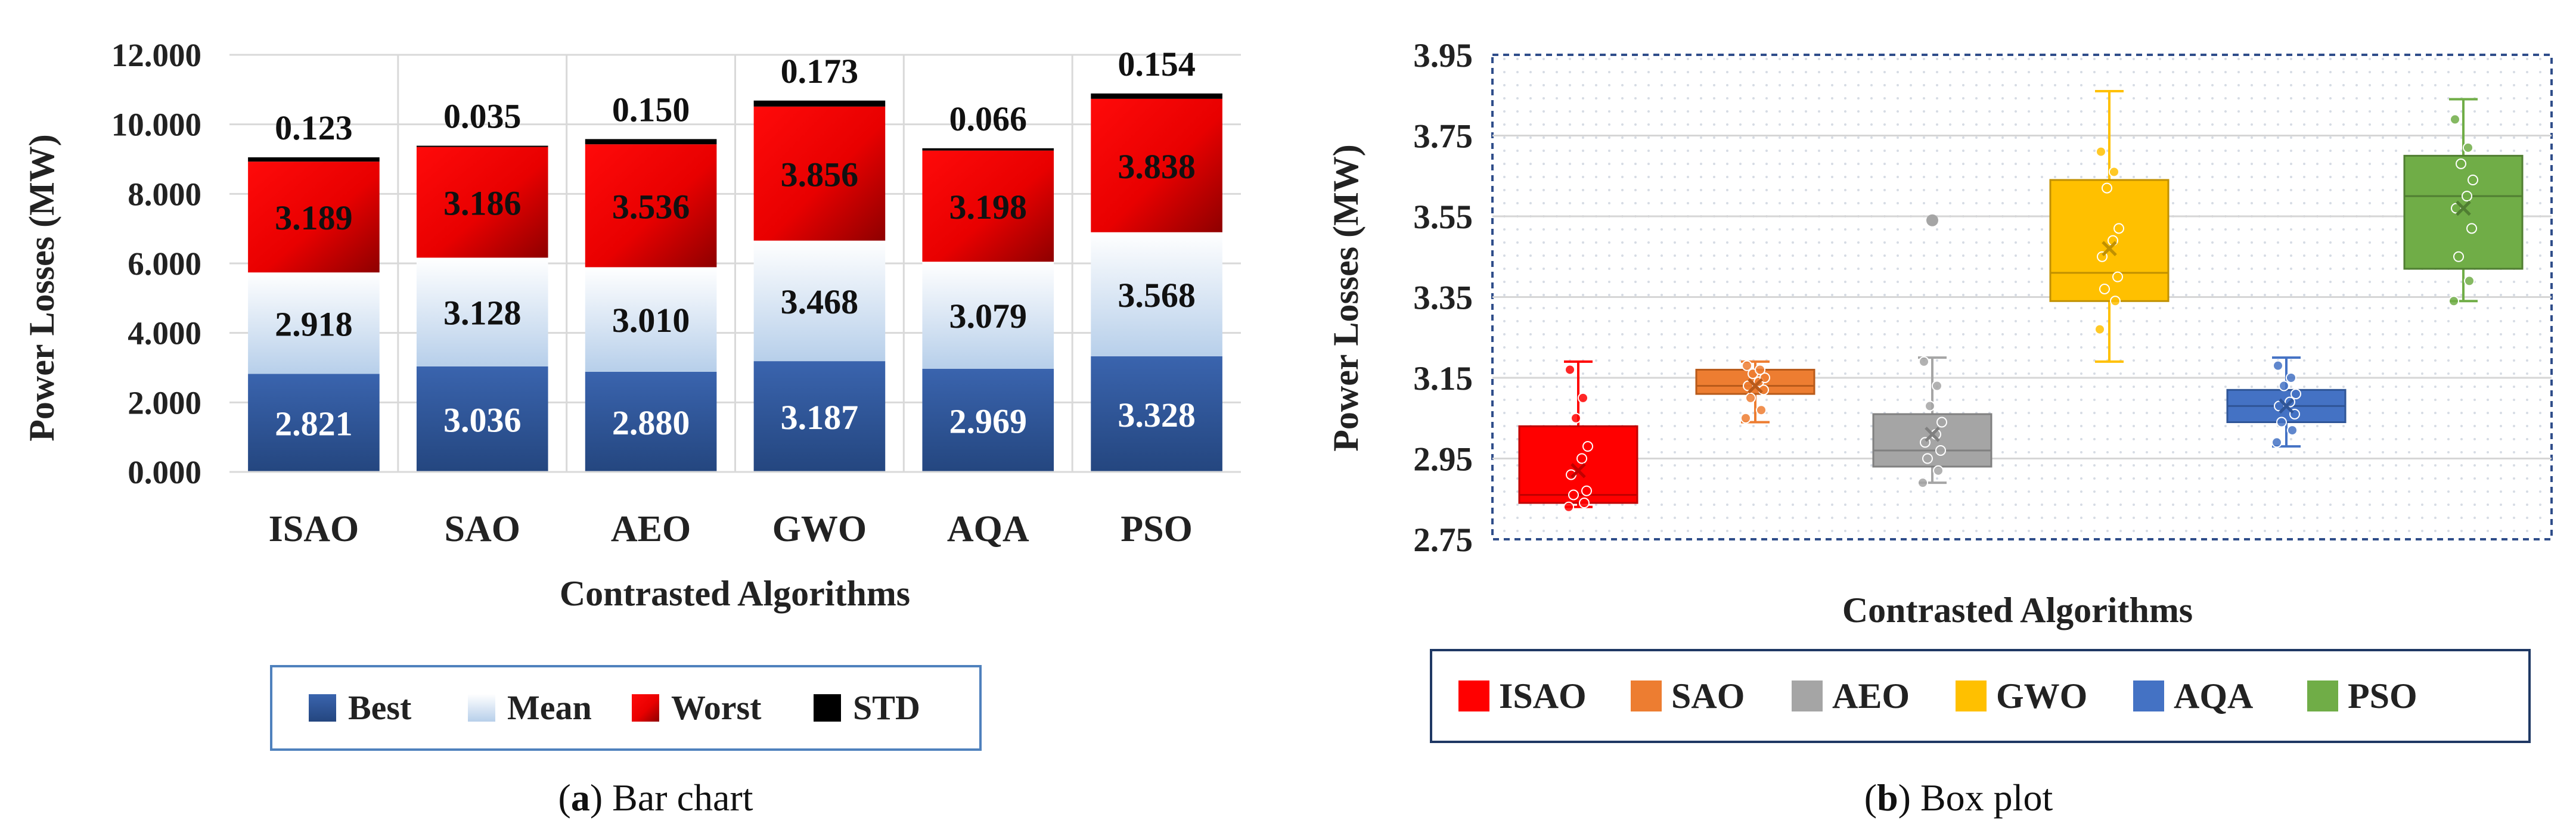 The image size is (2576, 839). I want to click on bar-std-aqa, so click(988, 149).